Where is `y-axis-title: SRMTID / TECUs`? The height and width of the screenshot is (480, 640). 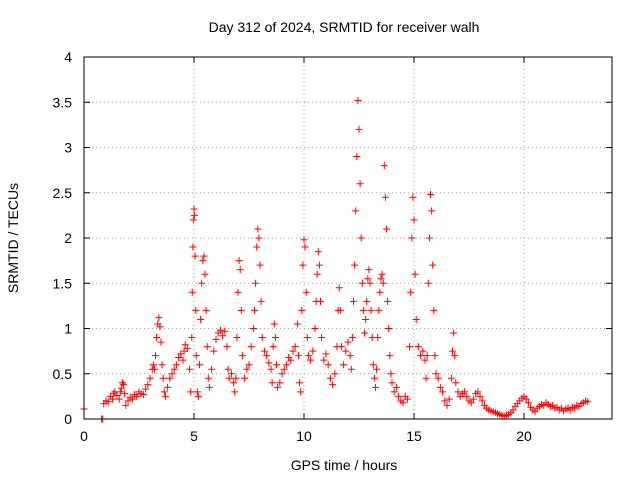
y-axis-title: SRMTID / TECUs is located at coordinates (13, 238).